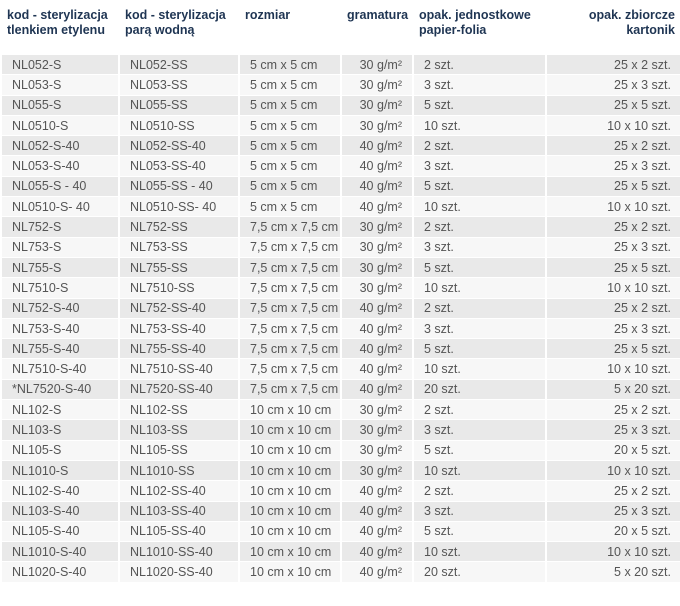  What do you see at coordinates (175, 22) in the screenshot?
I see `column-header: kod - sterylizacja parą wodną` at bounding box center [175, 22].